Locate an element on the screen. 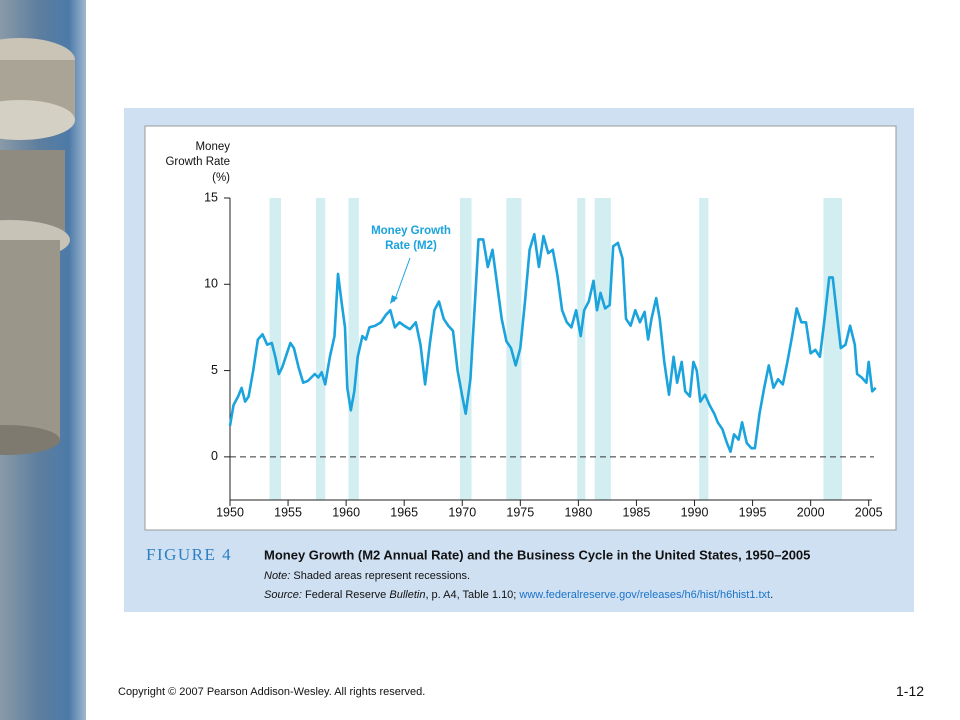  x-tick-label: 1980 is located at coordinates (578, 512).